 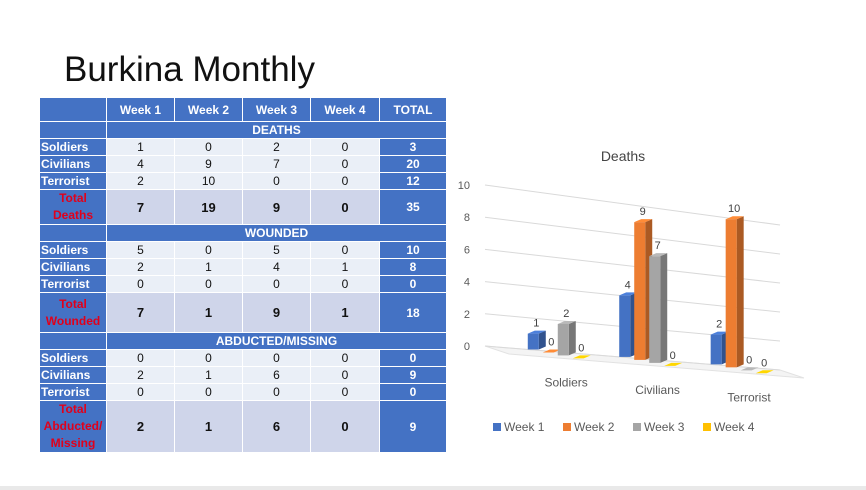 What do you see at coordinates (413, 181) in the screenshot?
I see `row-total: 12` at bounding box center [413, 181].